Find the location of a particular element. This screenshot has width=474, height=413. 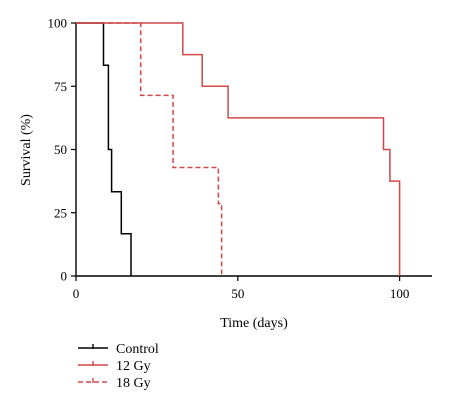

legend-label: 18 Gy is located at coordinates (133, 383).